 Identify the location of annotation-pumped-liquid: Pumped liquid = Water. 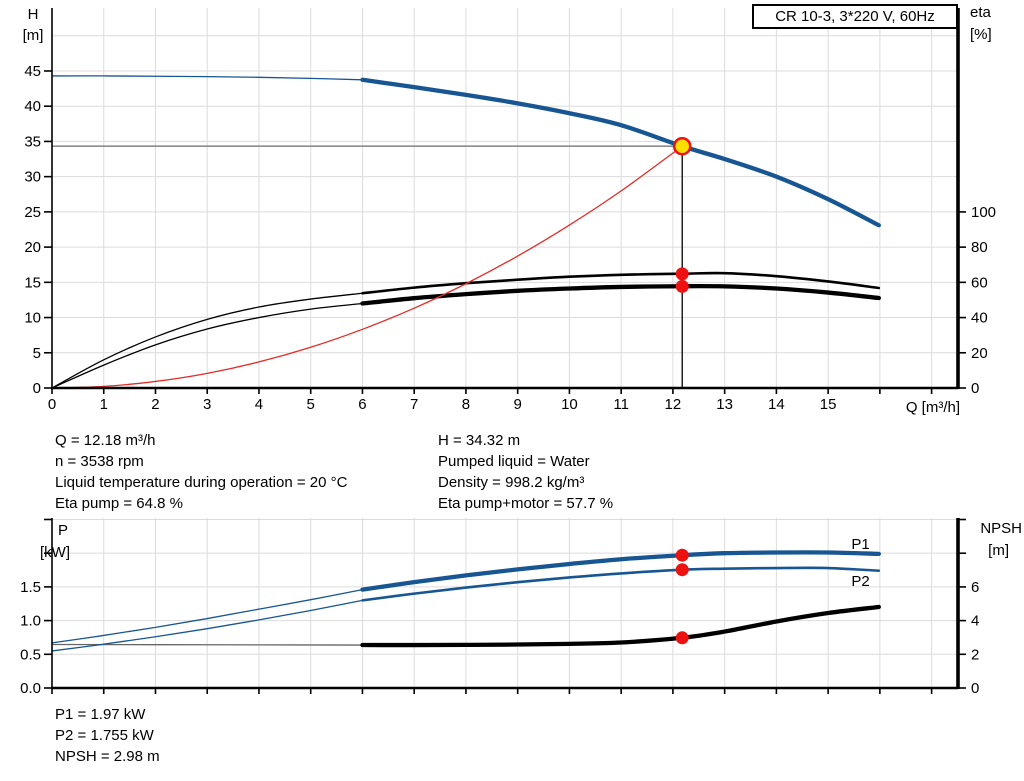
(514, 461).